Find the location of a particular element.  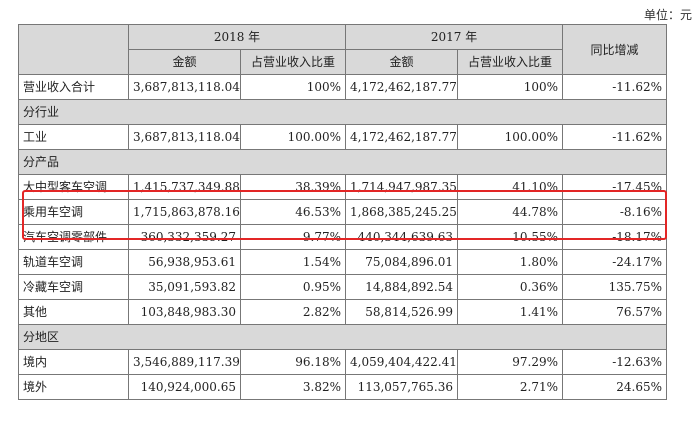

ratio-2018: 9.77% is located at coordinates (293, 237).